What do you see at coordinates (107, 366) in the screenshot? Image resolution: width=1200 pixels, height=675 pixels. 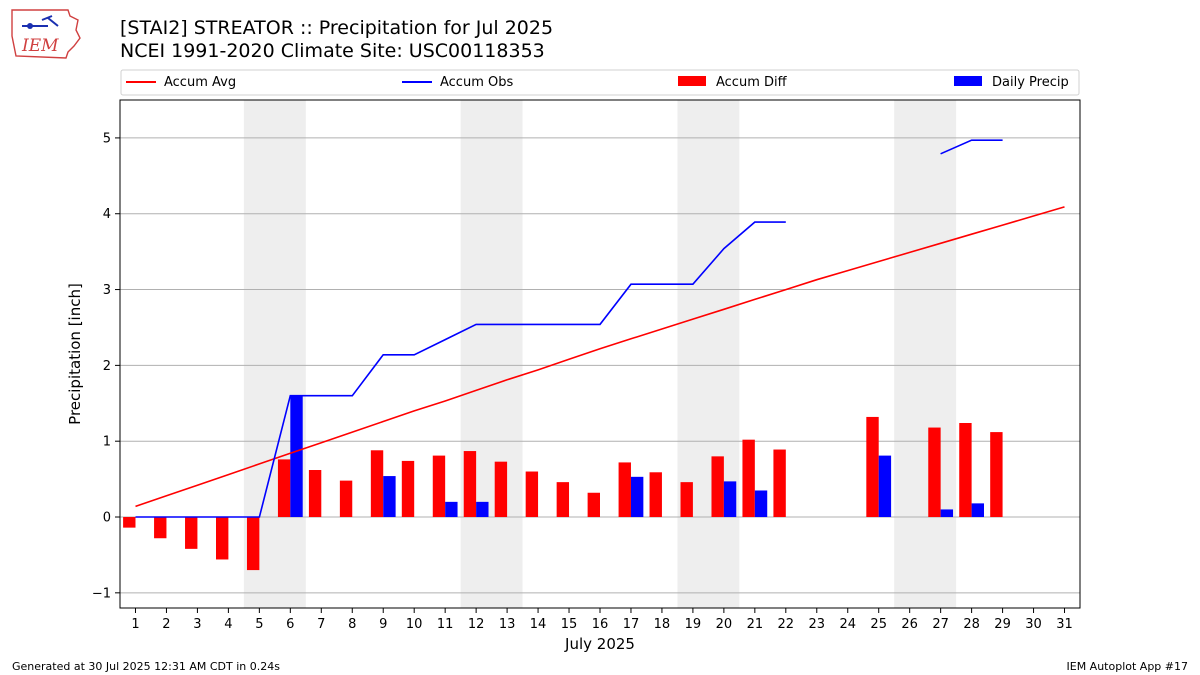 I see `y-tick-label-2: 2` at bounding box center [107, 366].